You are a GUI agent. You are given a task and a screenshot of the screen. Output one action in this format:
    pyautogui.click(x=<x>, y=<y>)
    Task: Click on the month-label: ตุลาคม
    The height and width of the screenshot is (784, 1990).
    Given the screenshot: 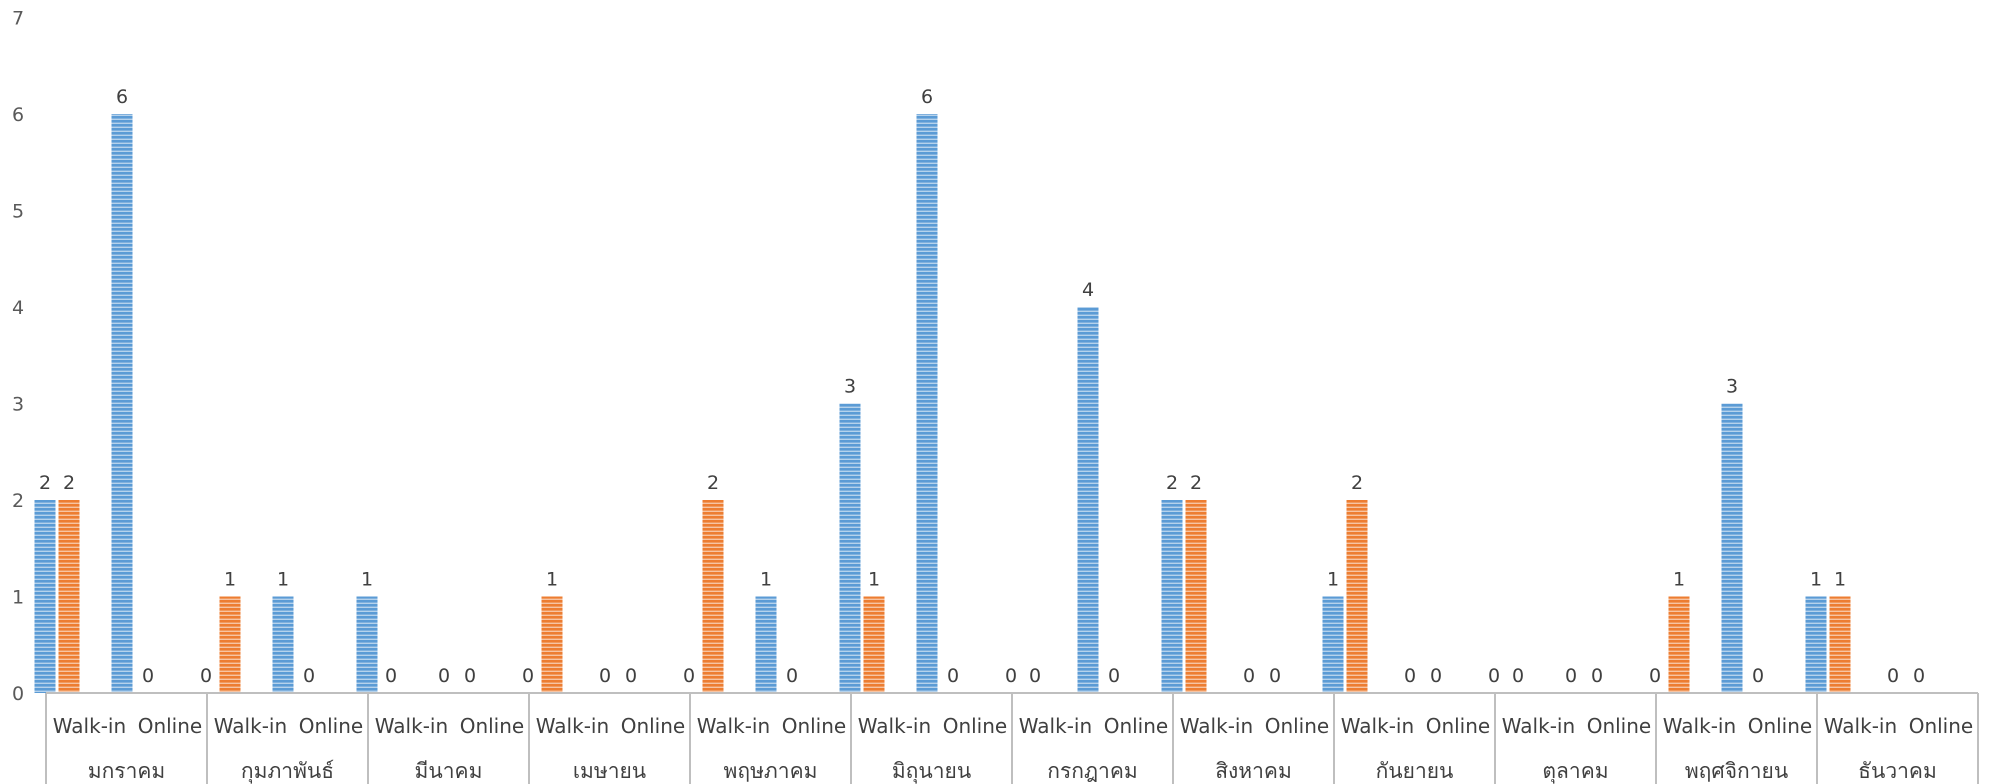 What is the action you would take?
    pyautogui.click(x=1575, y=771)
    